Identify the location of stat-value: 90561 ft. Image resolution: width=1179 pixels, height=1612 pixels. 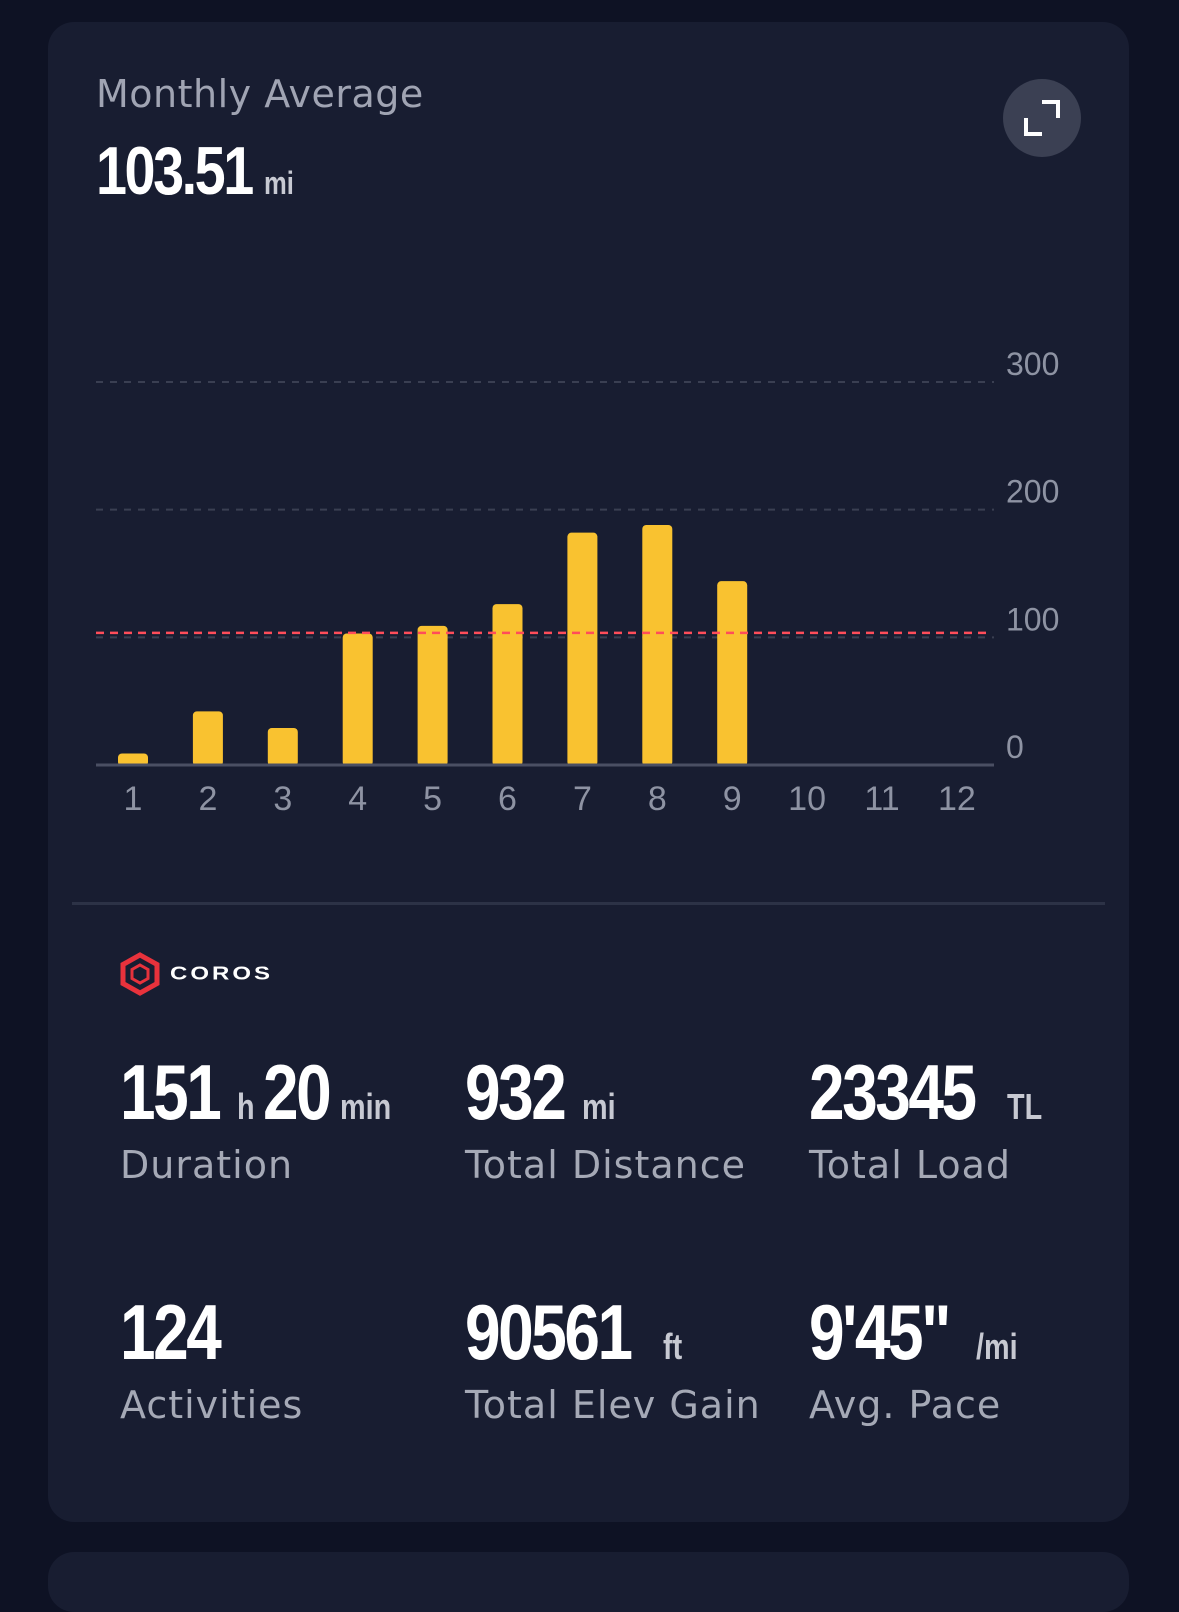
(630, 1331).